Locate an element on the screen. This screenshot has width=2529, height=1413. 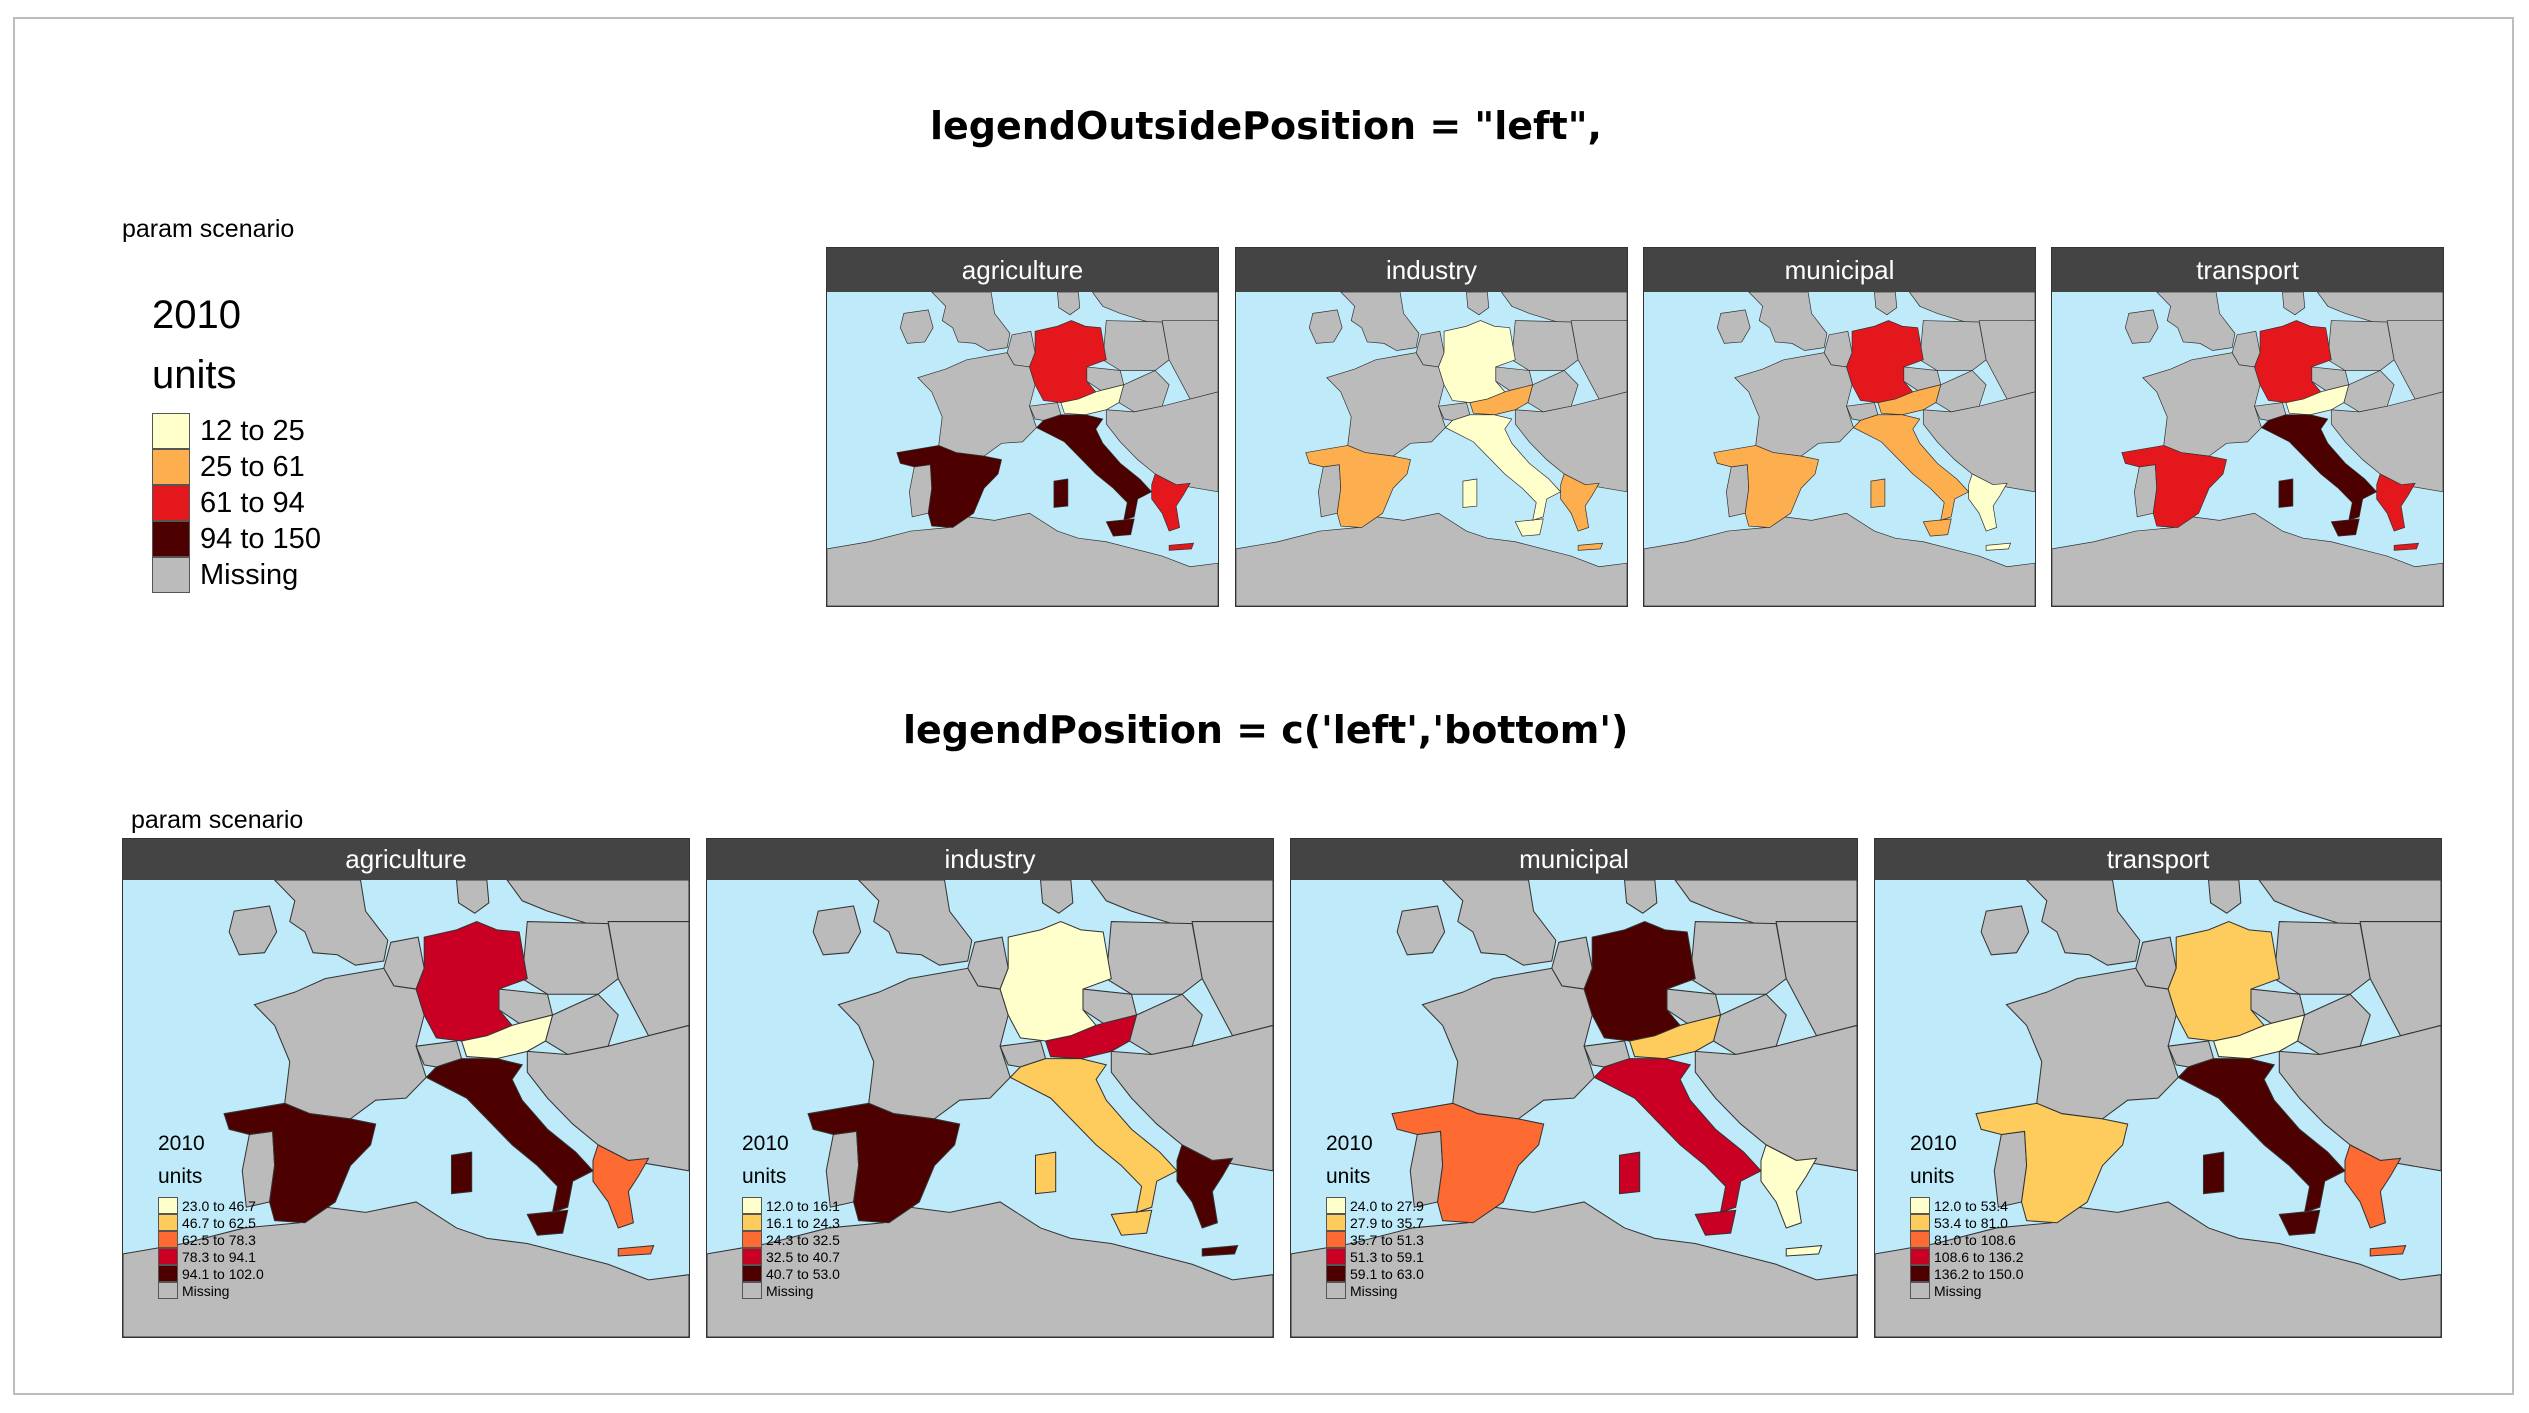
legend-row: 24.0 to 27.9 is located at coordinates (1375, 1205).